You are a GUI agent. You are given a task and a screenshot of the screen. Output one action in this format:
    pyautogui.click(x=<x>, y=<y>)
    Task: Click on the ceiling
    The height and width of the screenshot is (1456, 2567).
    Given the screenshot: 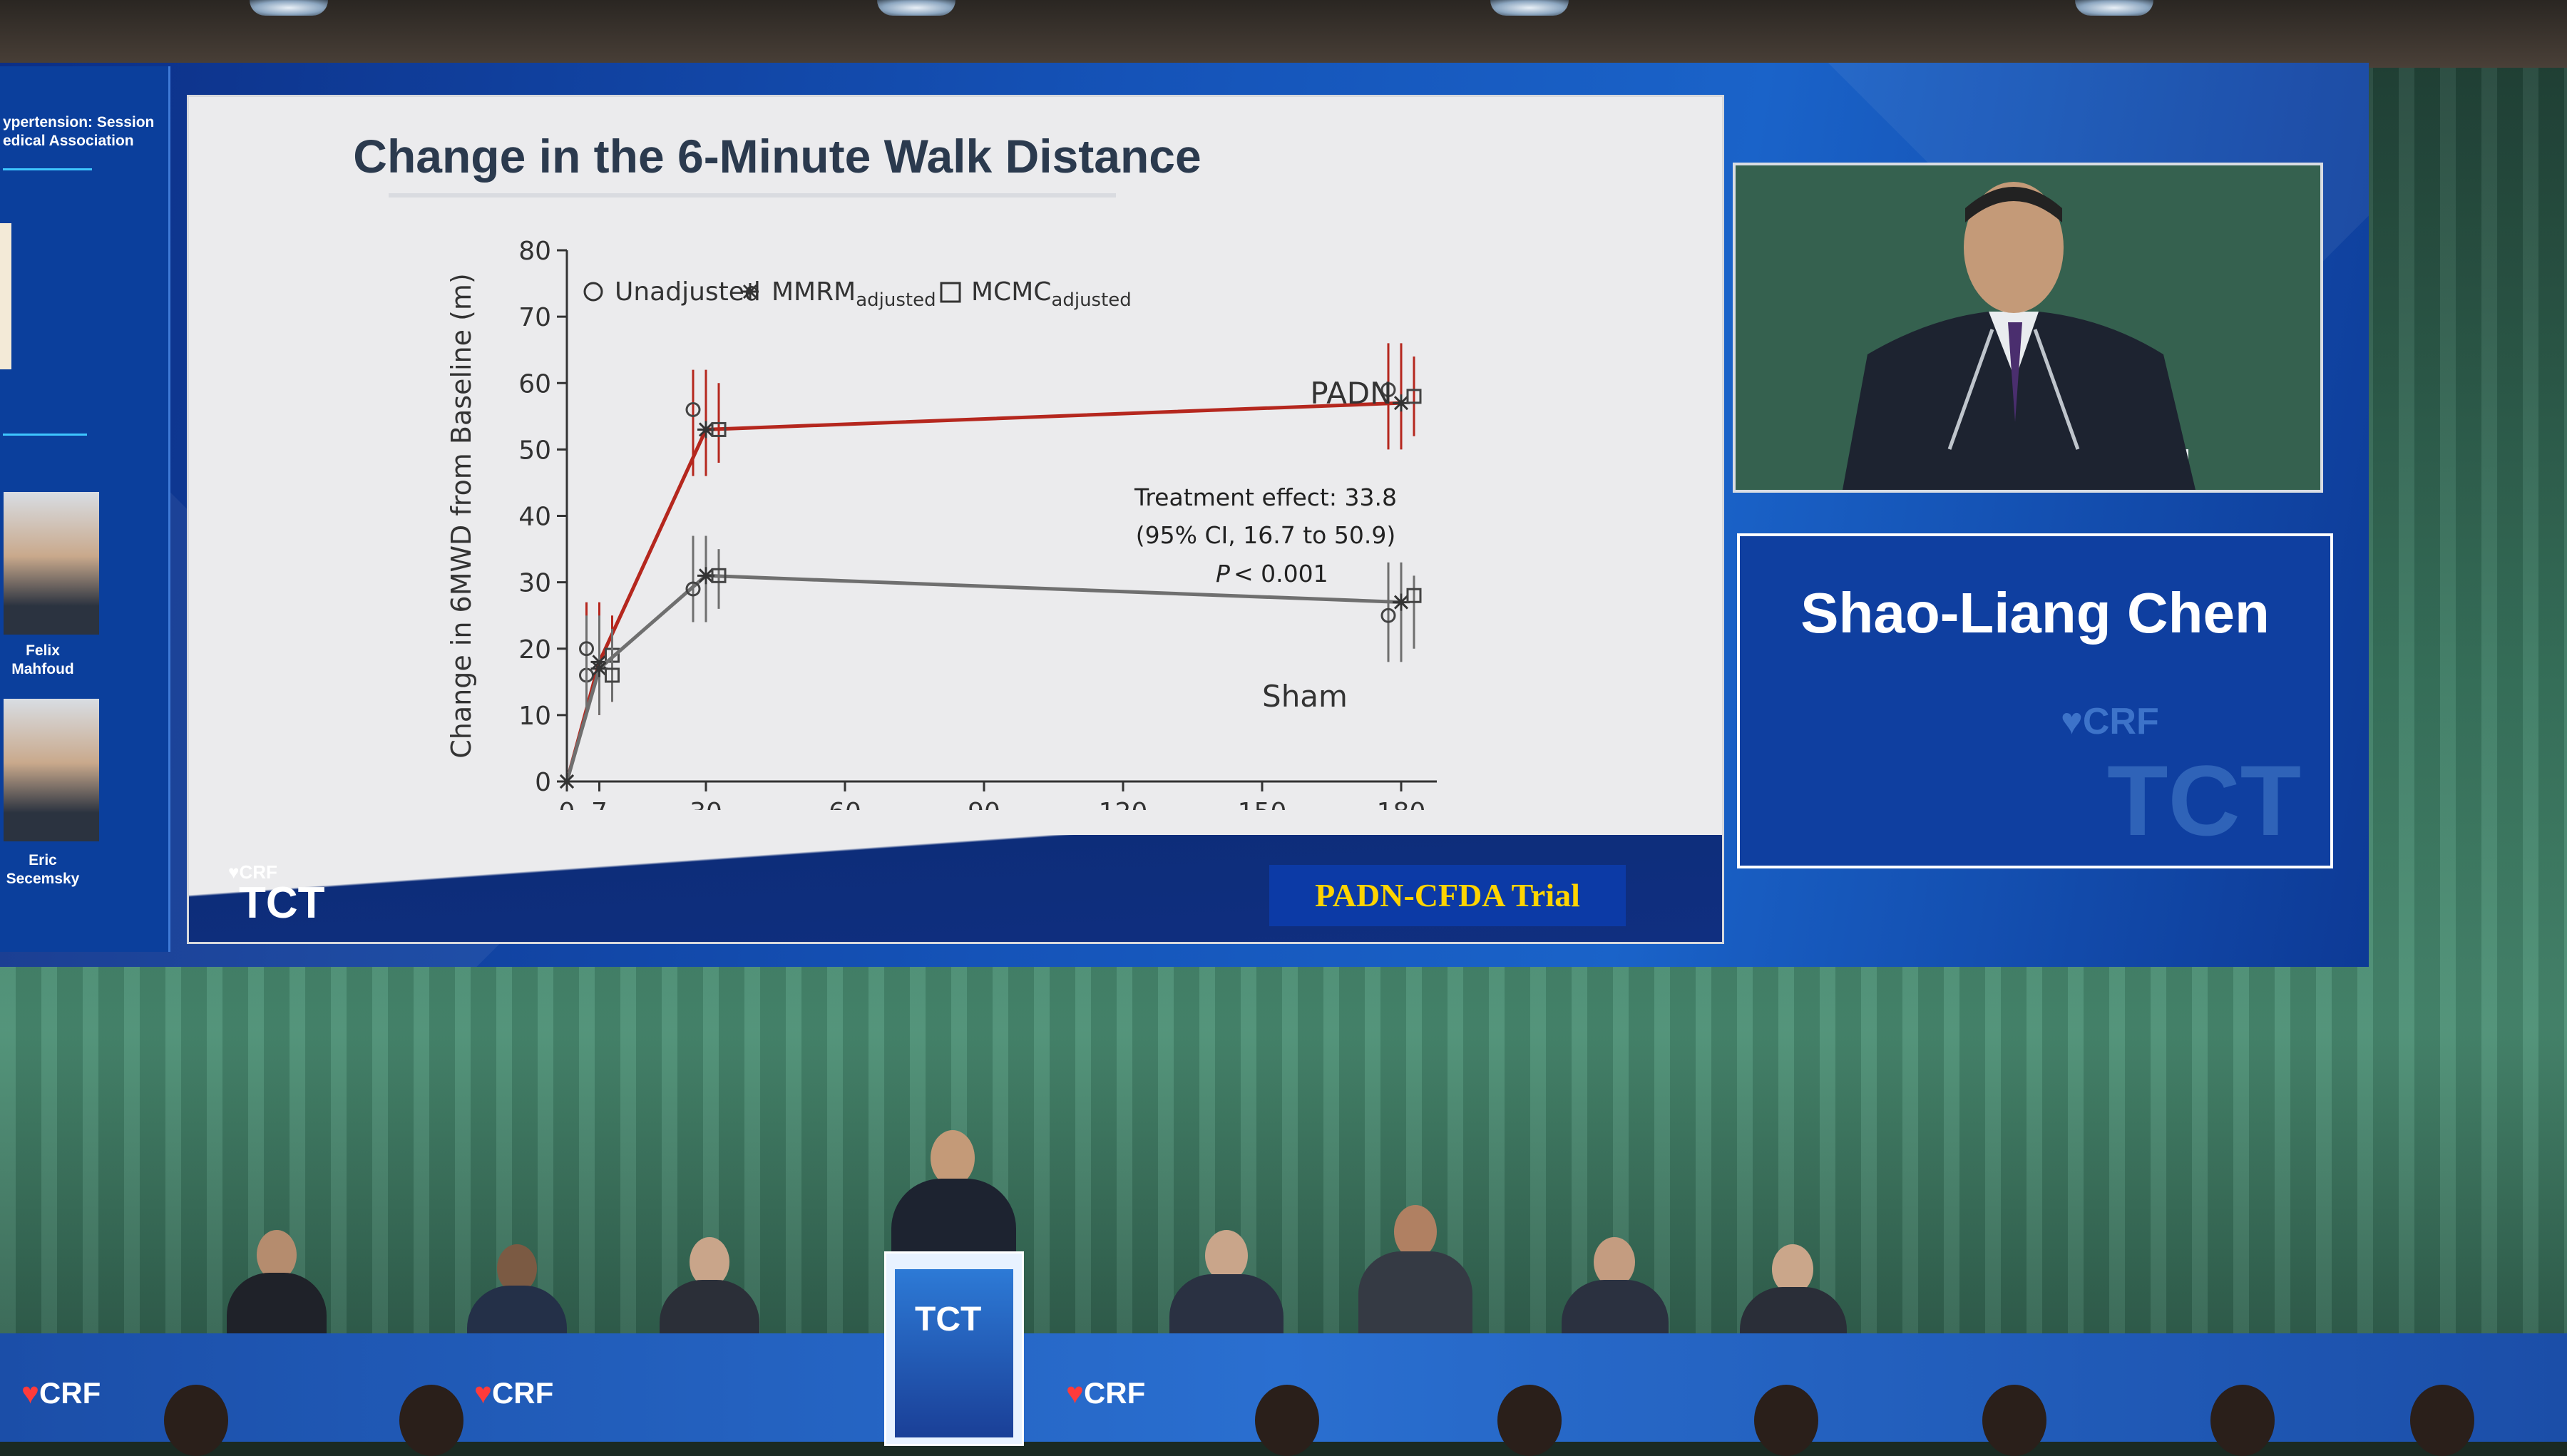 What is the action you would take?
    pyautogui.click(x=1283, y=34)
    